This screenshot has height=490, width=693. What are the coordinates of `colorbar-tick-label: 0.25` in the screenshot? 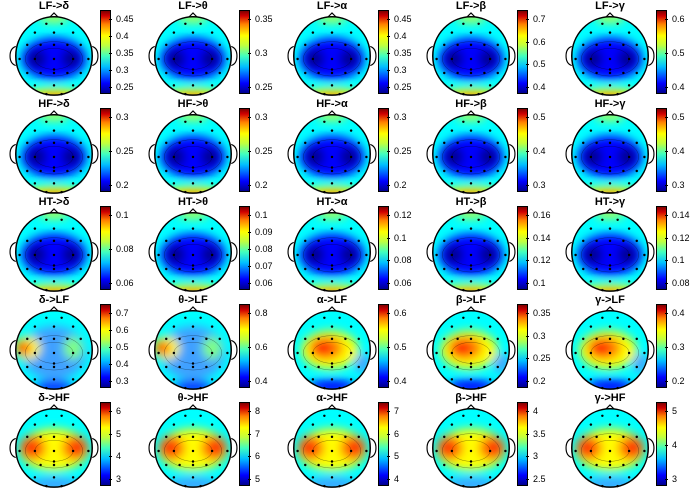 It's located at (399, 151).